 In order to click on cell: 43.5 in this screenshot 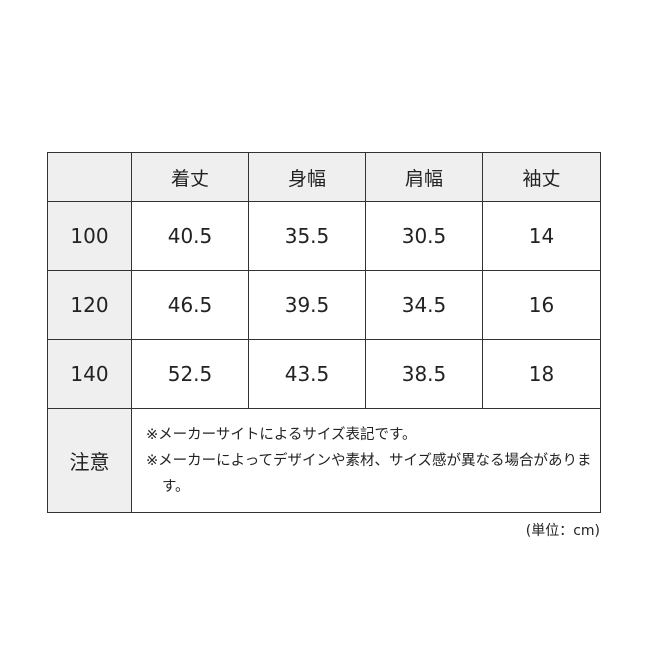, I will do `click(307, 374)`.